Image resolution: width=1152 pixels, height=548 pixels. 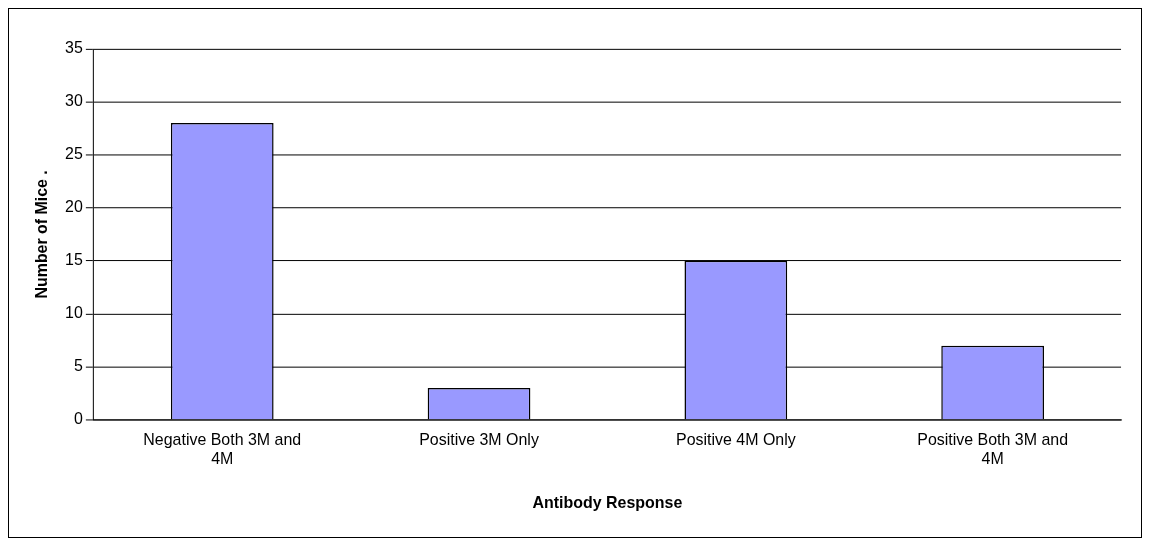 I want to click on y-tick-label: 30, so click(x=74, y=101).